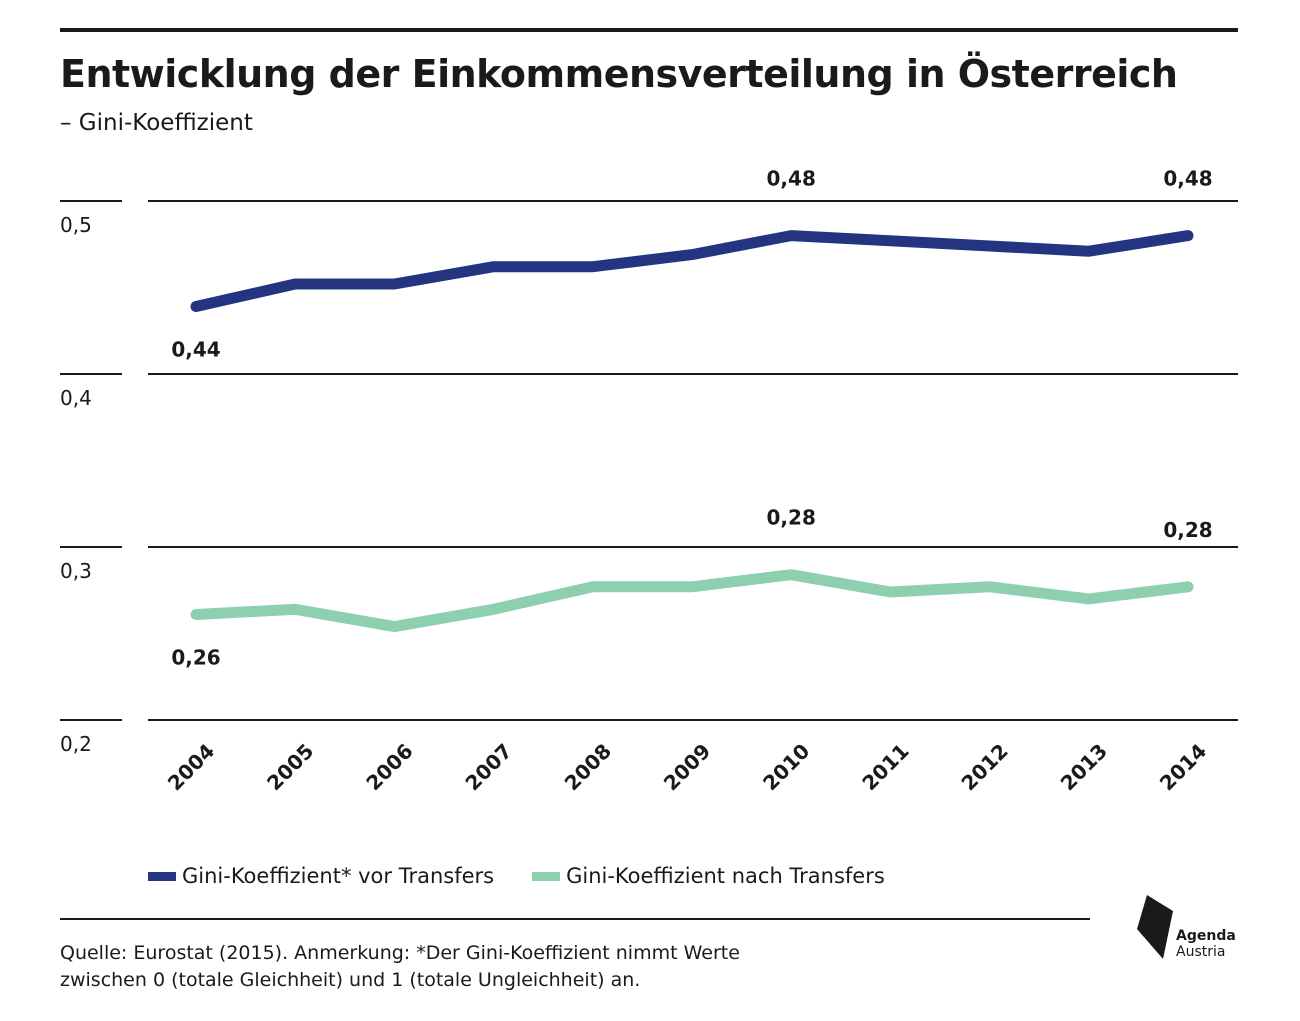 The width and height of the screenshot is (1300, 1021). I want to click on y-tick-label: 0,4, so click(76, 398).